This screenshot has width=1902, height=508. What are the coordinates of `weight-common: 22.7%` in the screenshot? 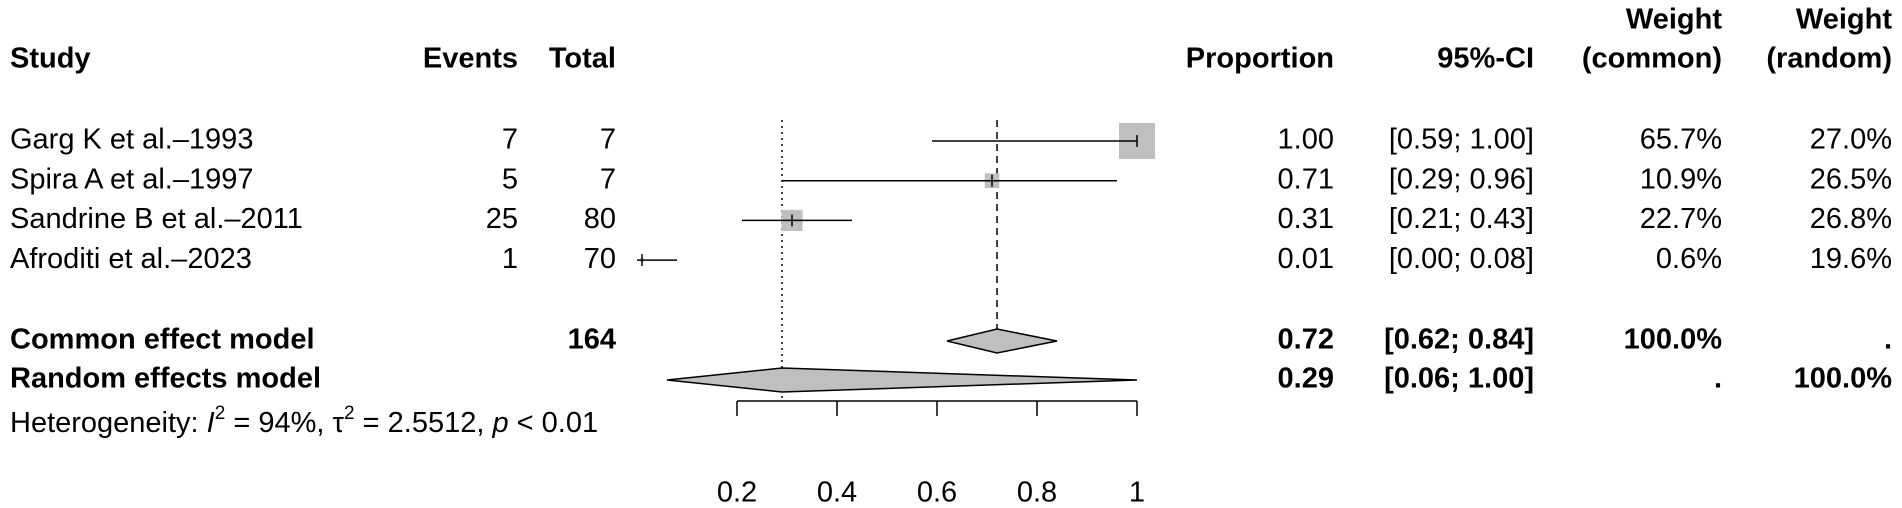 It's located at (1681, 219).